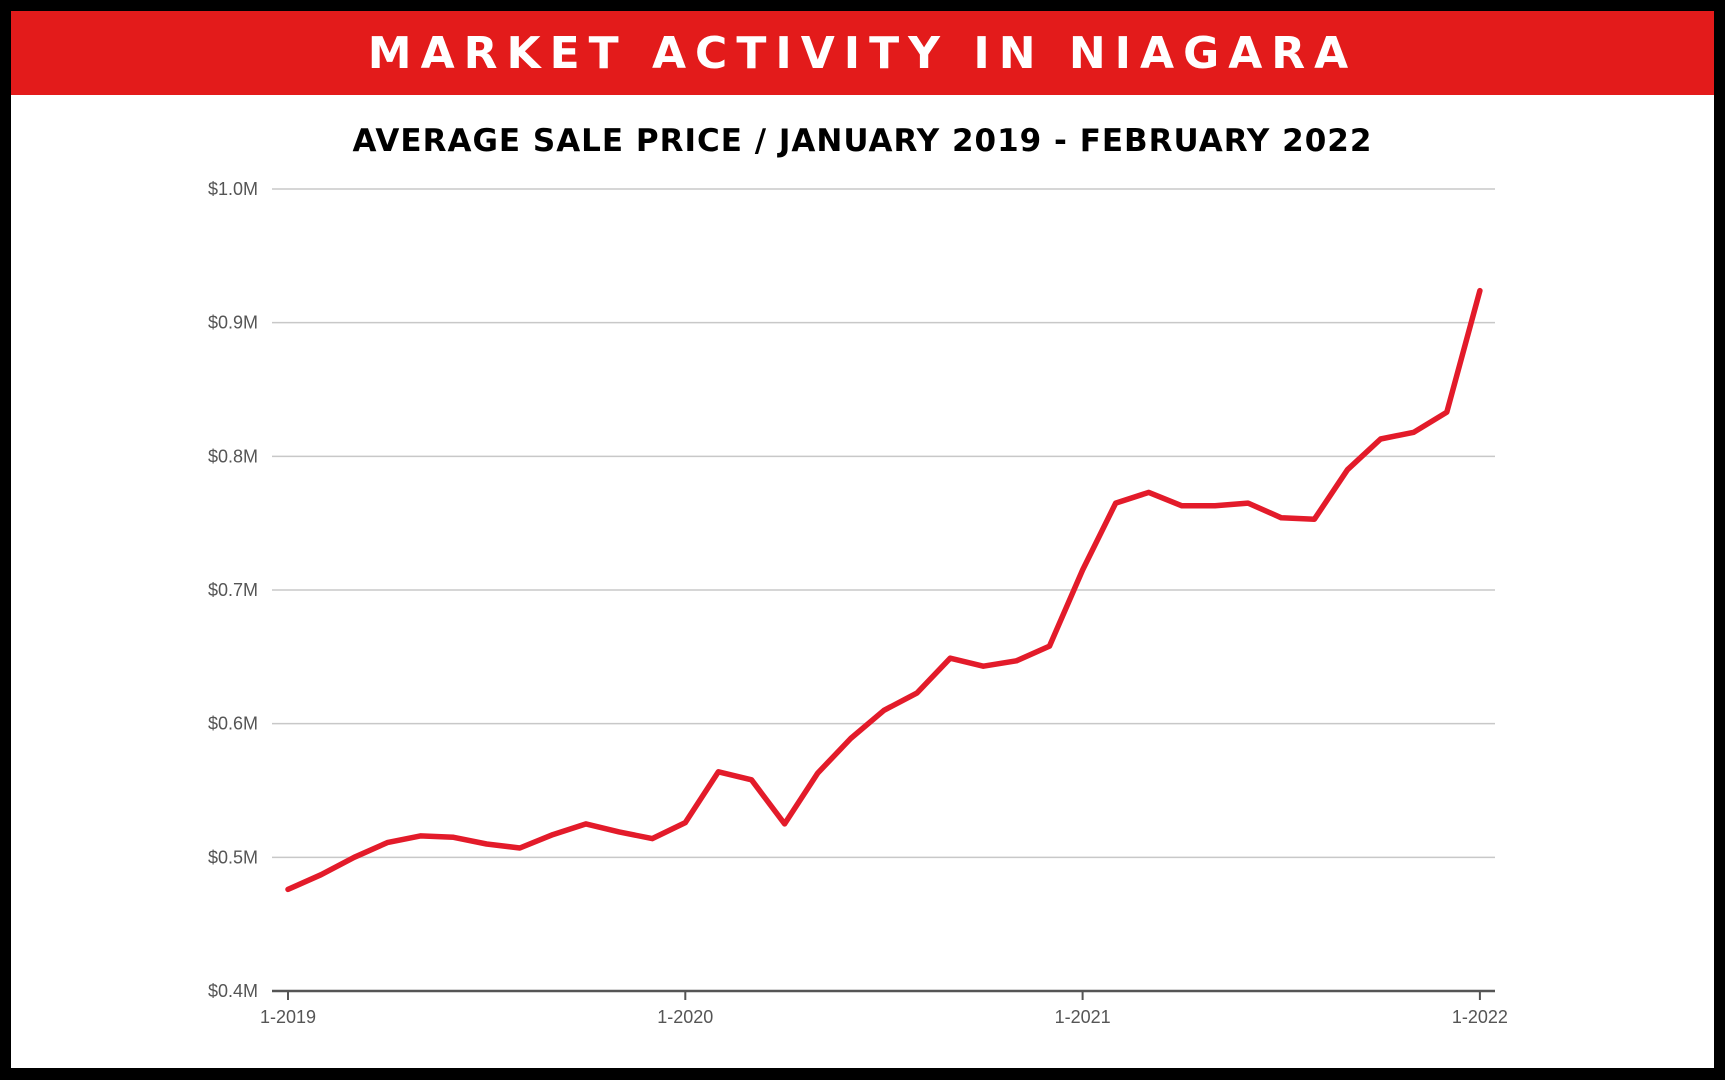 This screenshot has width=1725, height=1080. What do you see at coordinates (1480, 1017) in the screenshot?
I see `x-tick-label: 1-2022` at bounding box center [1480, 1017].